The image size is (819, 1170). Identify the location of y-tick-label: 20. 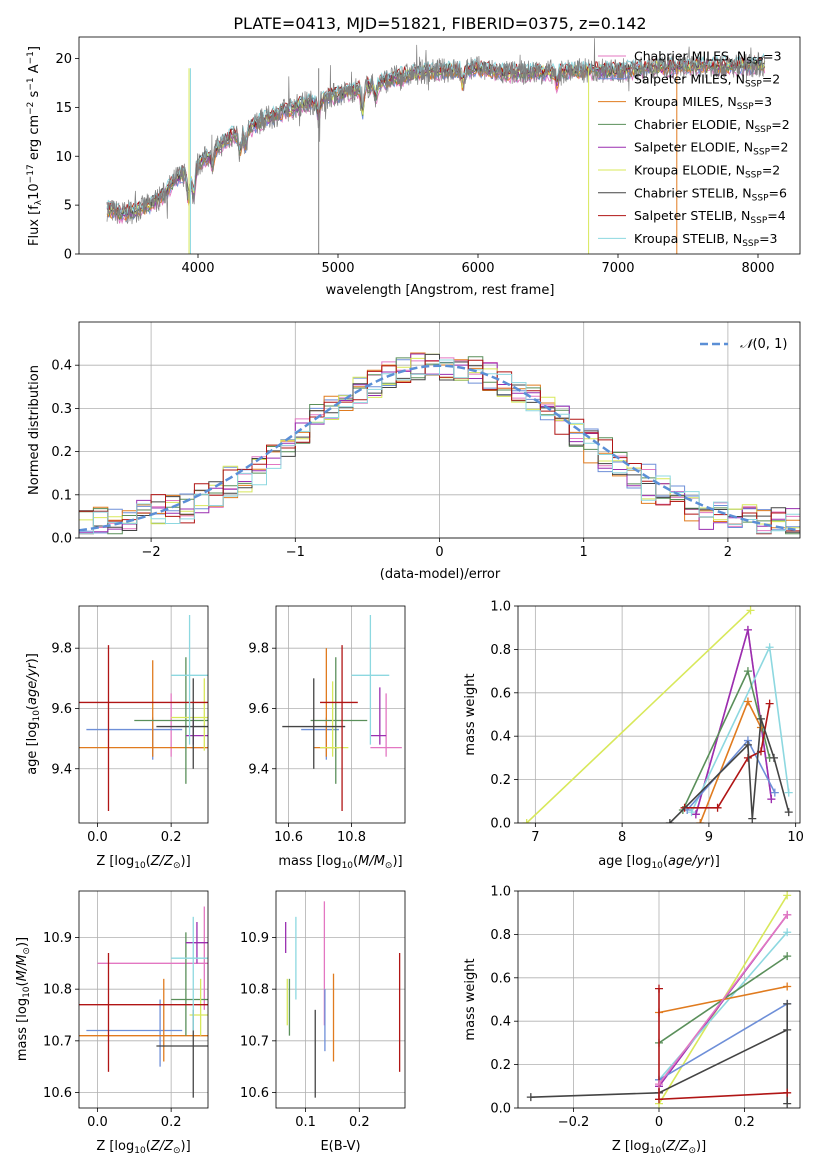
(63, 59).